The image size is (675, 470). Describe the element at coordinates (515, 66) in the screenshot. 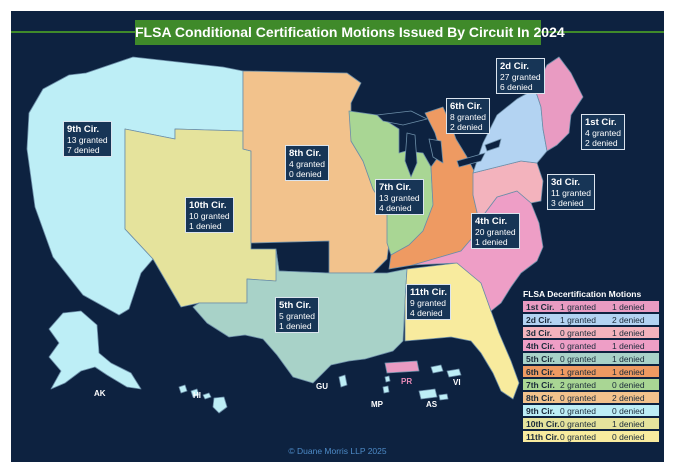

I see `callout-circuit-name: 2d Cir.` at that location.